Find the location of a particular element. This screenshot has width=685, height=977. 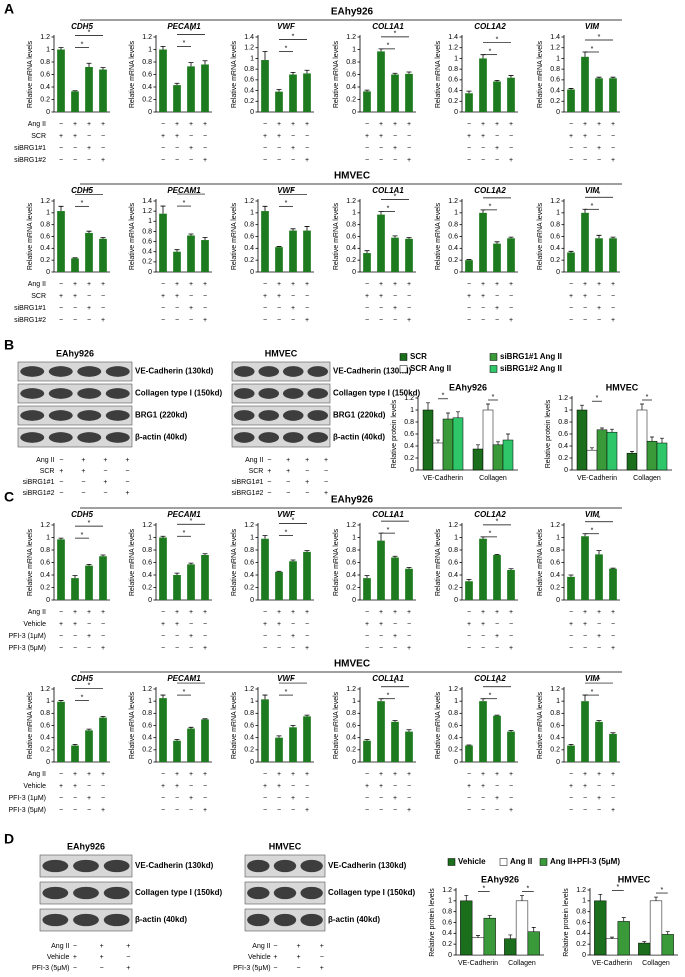

x-tick-label: Collagen is located at coordinates (656, 963).